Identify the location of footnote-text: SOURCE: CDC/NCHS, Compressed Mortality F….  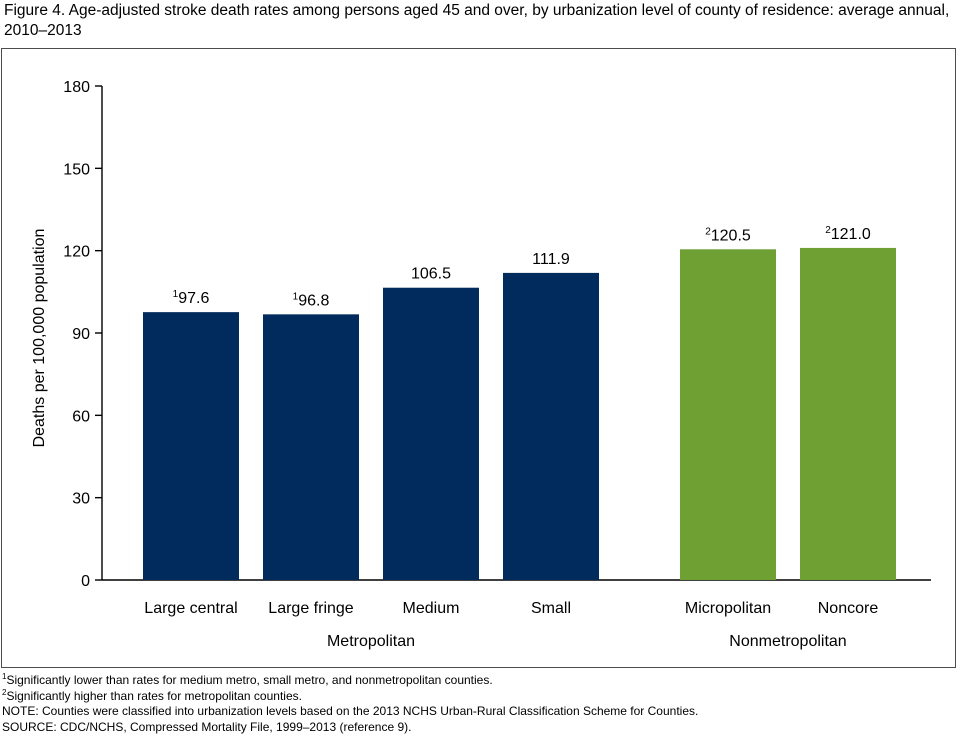
(207, 726).